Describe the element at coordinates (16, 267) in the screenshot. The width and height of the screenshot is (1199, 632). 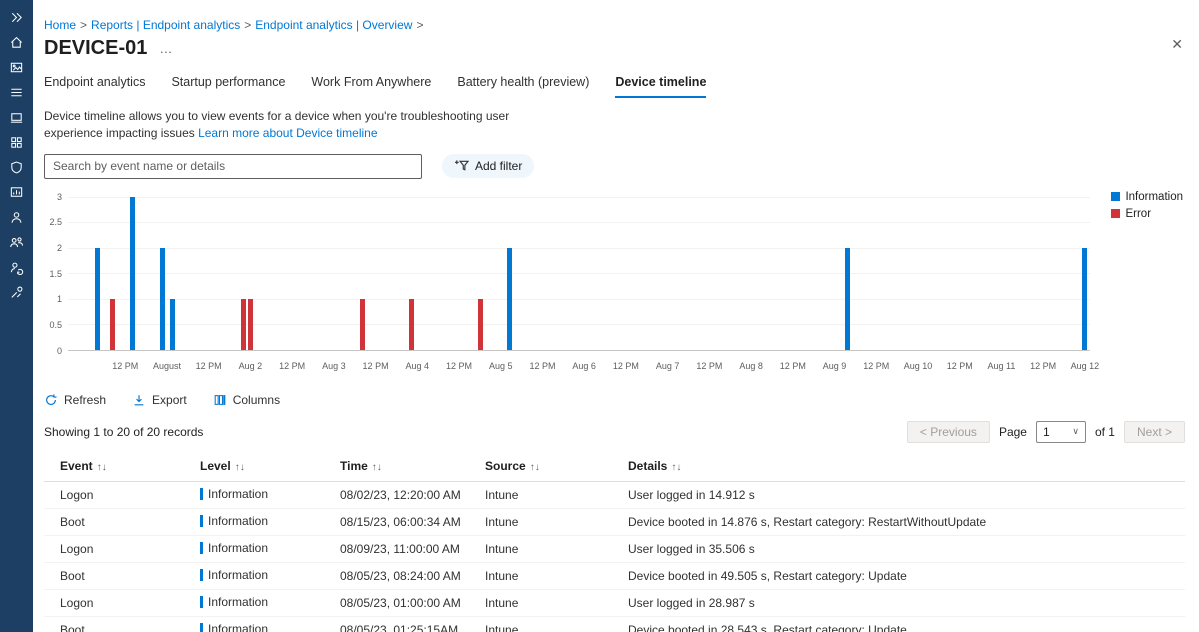
I see `tenant-administration-icon` at that location.